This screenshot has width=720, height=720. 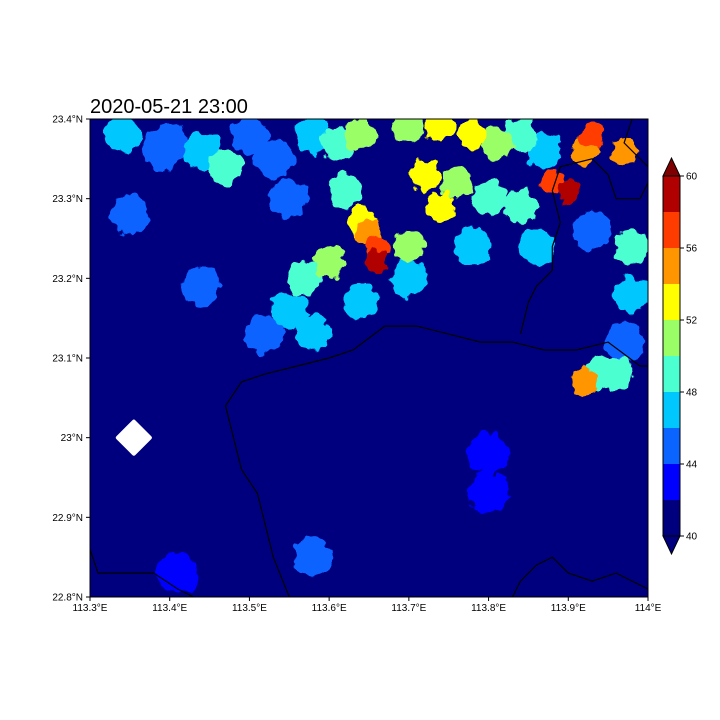 I want to click on colorbar-frame, so click(x=671, y=356).